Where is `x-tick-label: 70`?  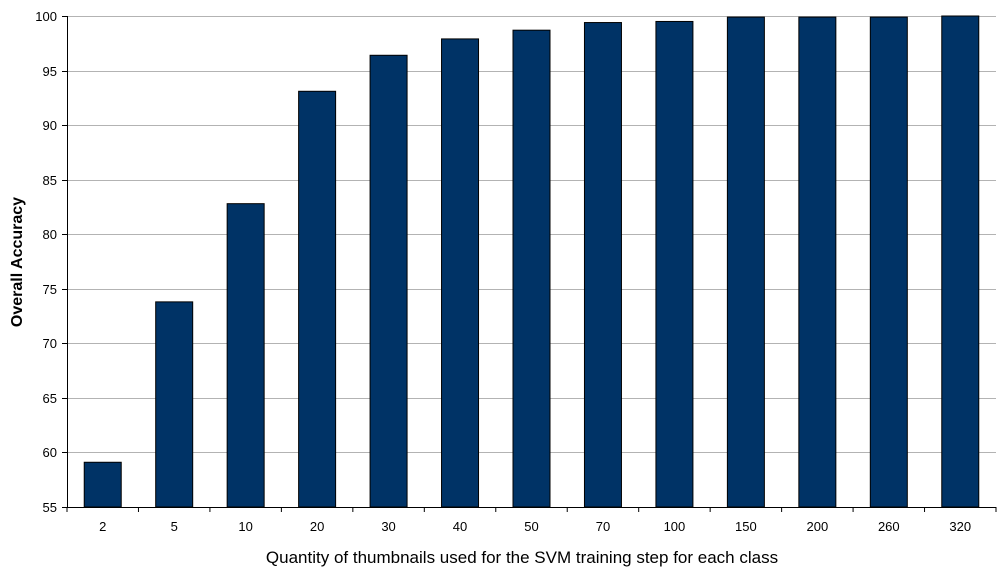 x-tick-label: 70 is located at coordinates (603, 526).